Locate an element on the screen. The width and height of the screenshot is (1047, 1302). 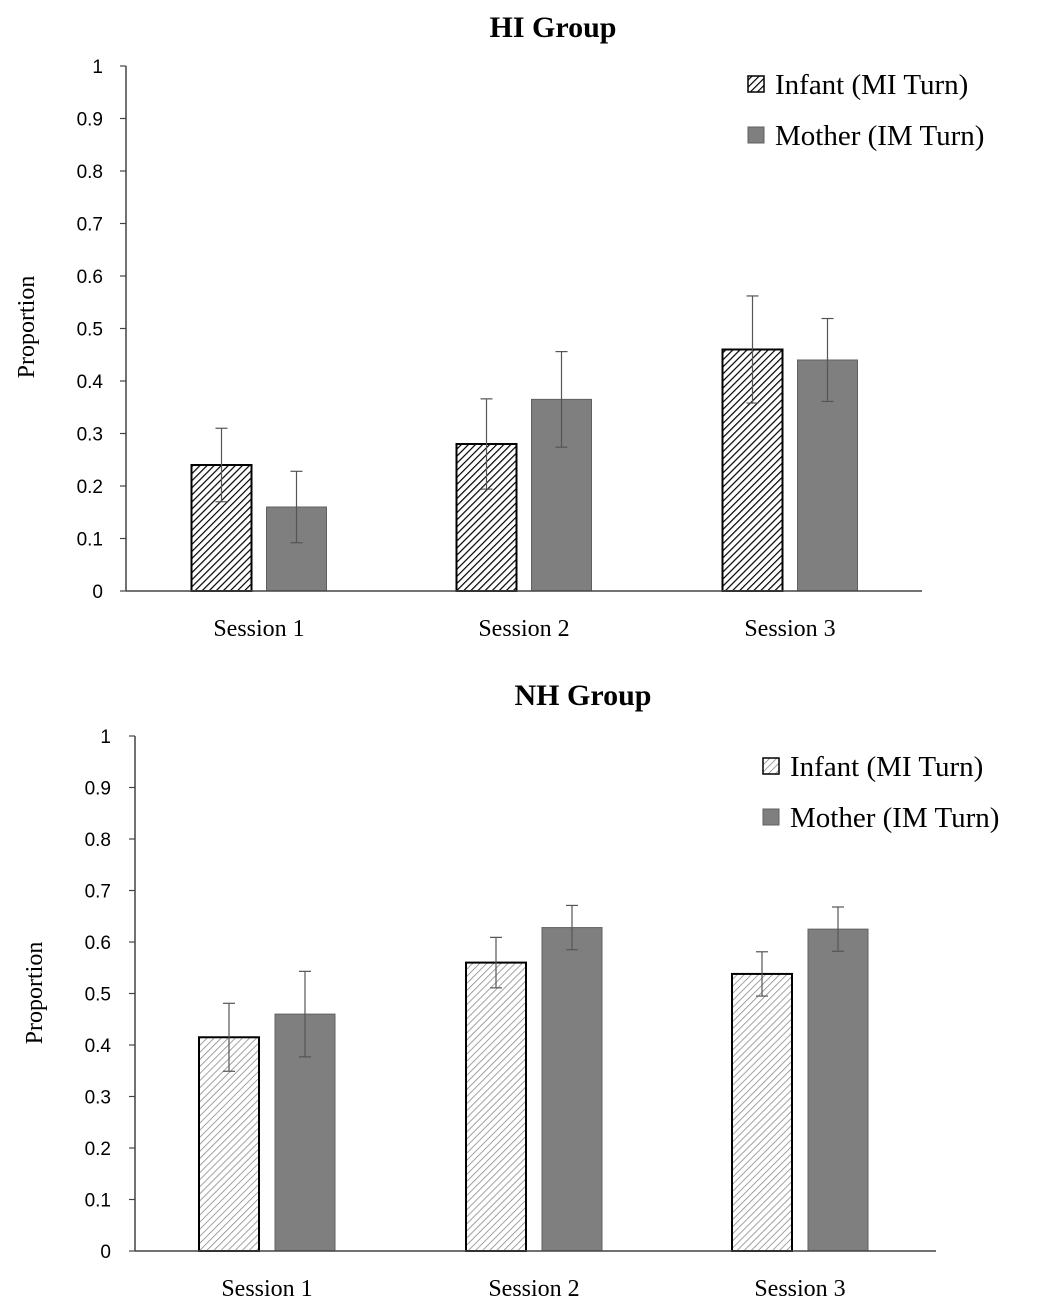
chart-title: NH Group is located at coordinates (583, 695).